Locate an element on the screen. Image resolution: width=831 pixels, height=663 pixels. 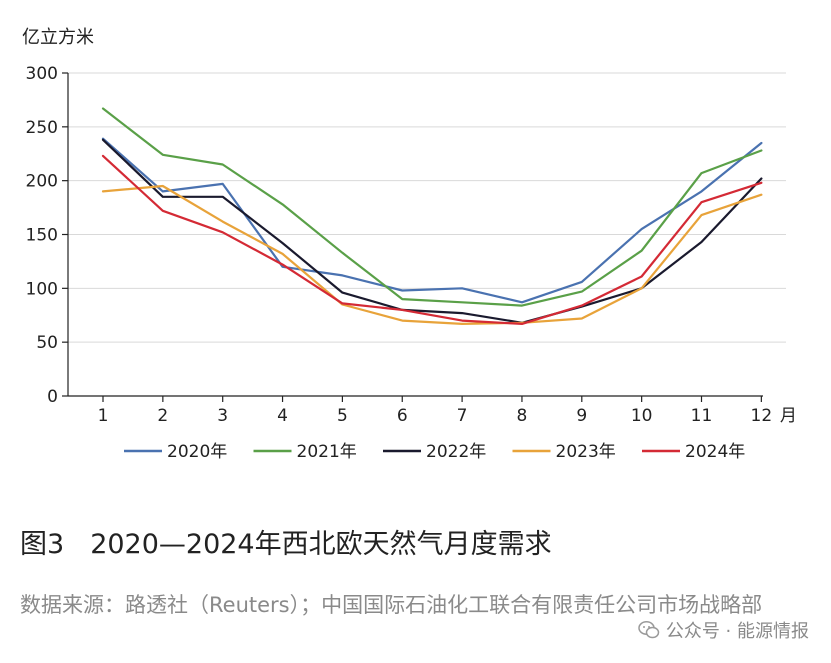
figure-title: 2020—2024年西北欧天然气月度需求 is located at coordinates (321, 544).